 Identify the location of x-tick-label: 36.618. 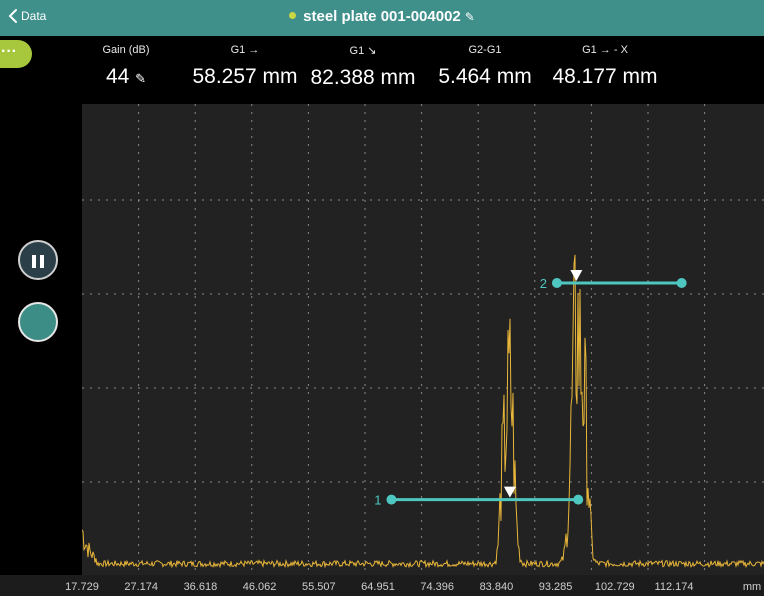
(201, 587).